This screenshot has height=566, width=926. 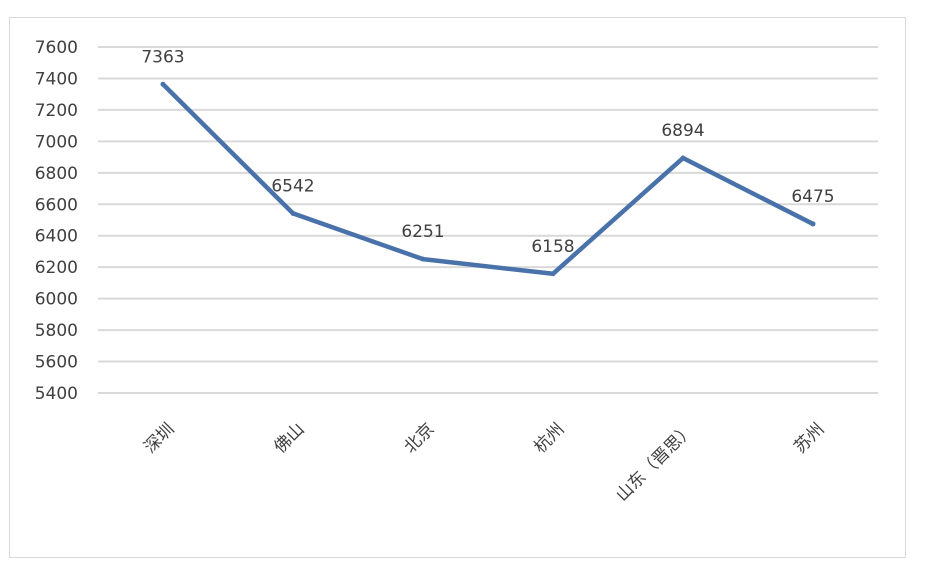 What do you see at coordinates (552, 247) in the screenshot?
I see `data-label: 6158` at bounding box center [552, 247].